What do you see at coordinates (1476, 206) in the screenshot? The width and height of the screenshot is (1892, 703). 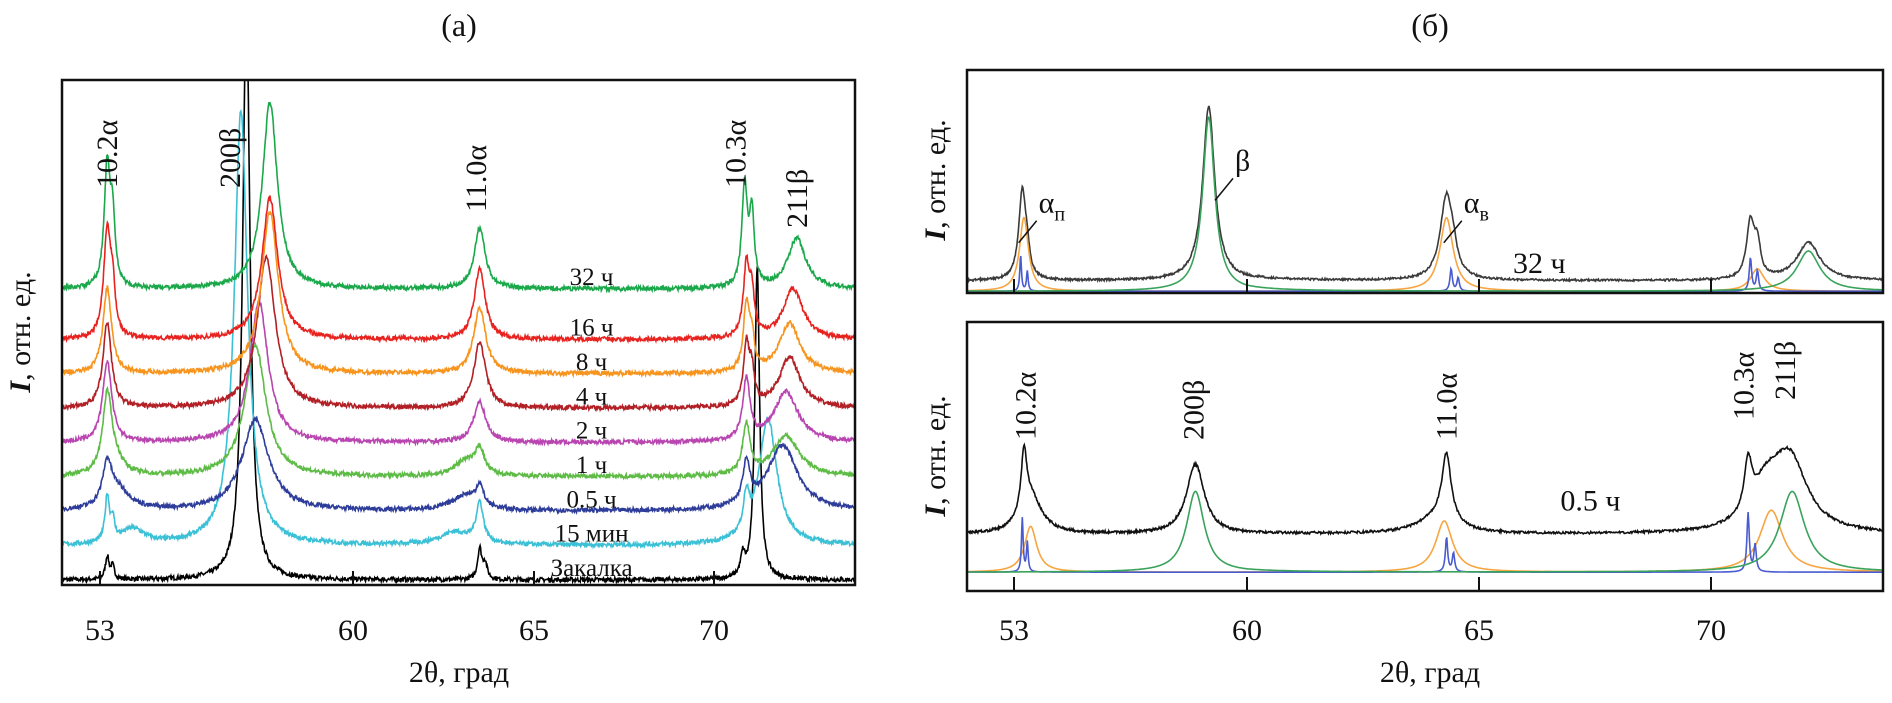 I see `annotation-label: αв` at bounding box center [1476, 206].